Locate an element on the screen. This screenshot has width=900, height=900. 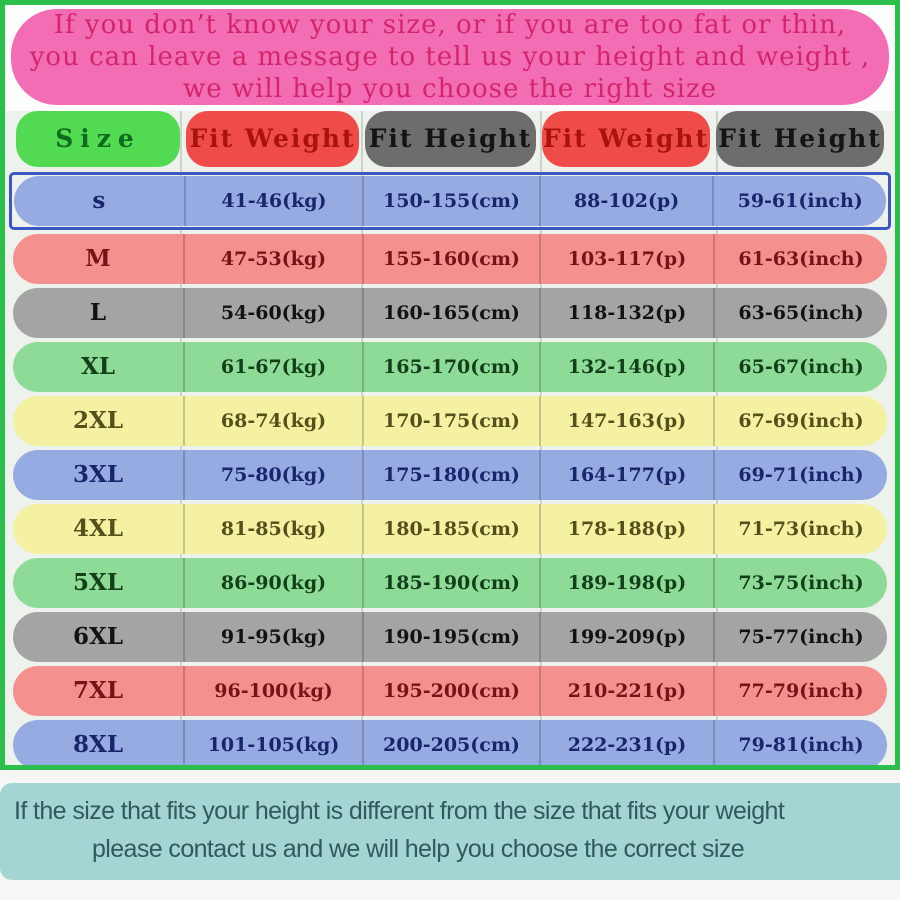
header-cell-size: Size is located at coordinates (98, 139).